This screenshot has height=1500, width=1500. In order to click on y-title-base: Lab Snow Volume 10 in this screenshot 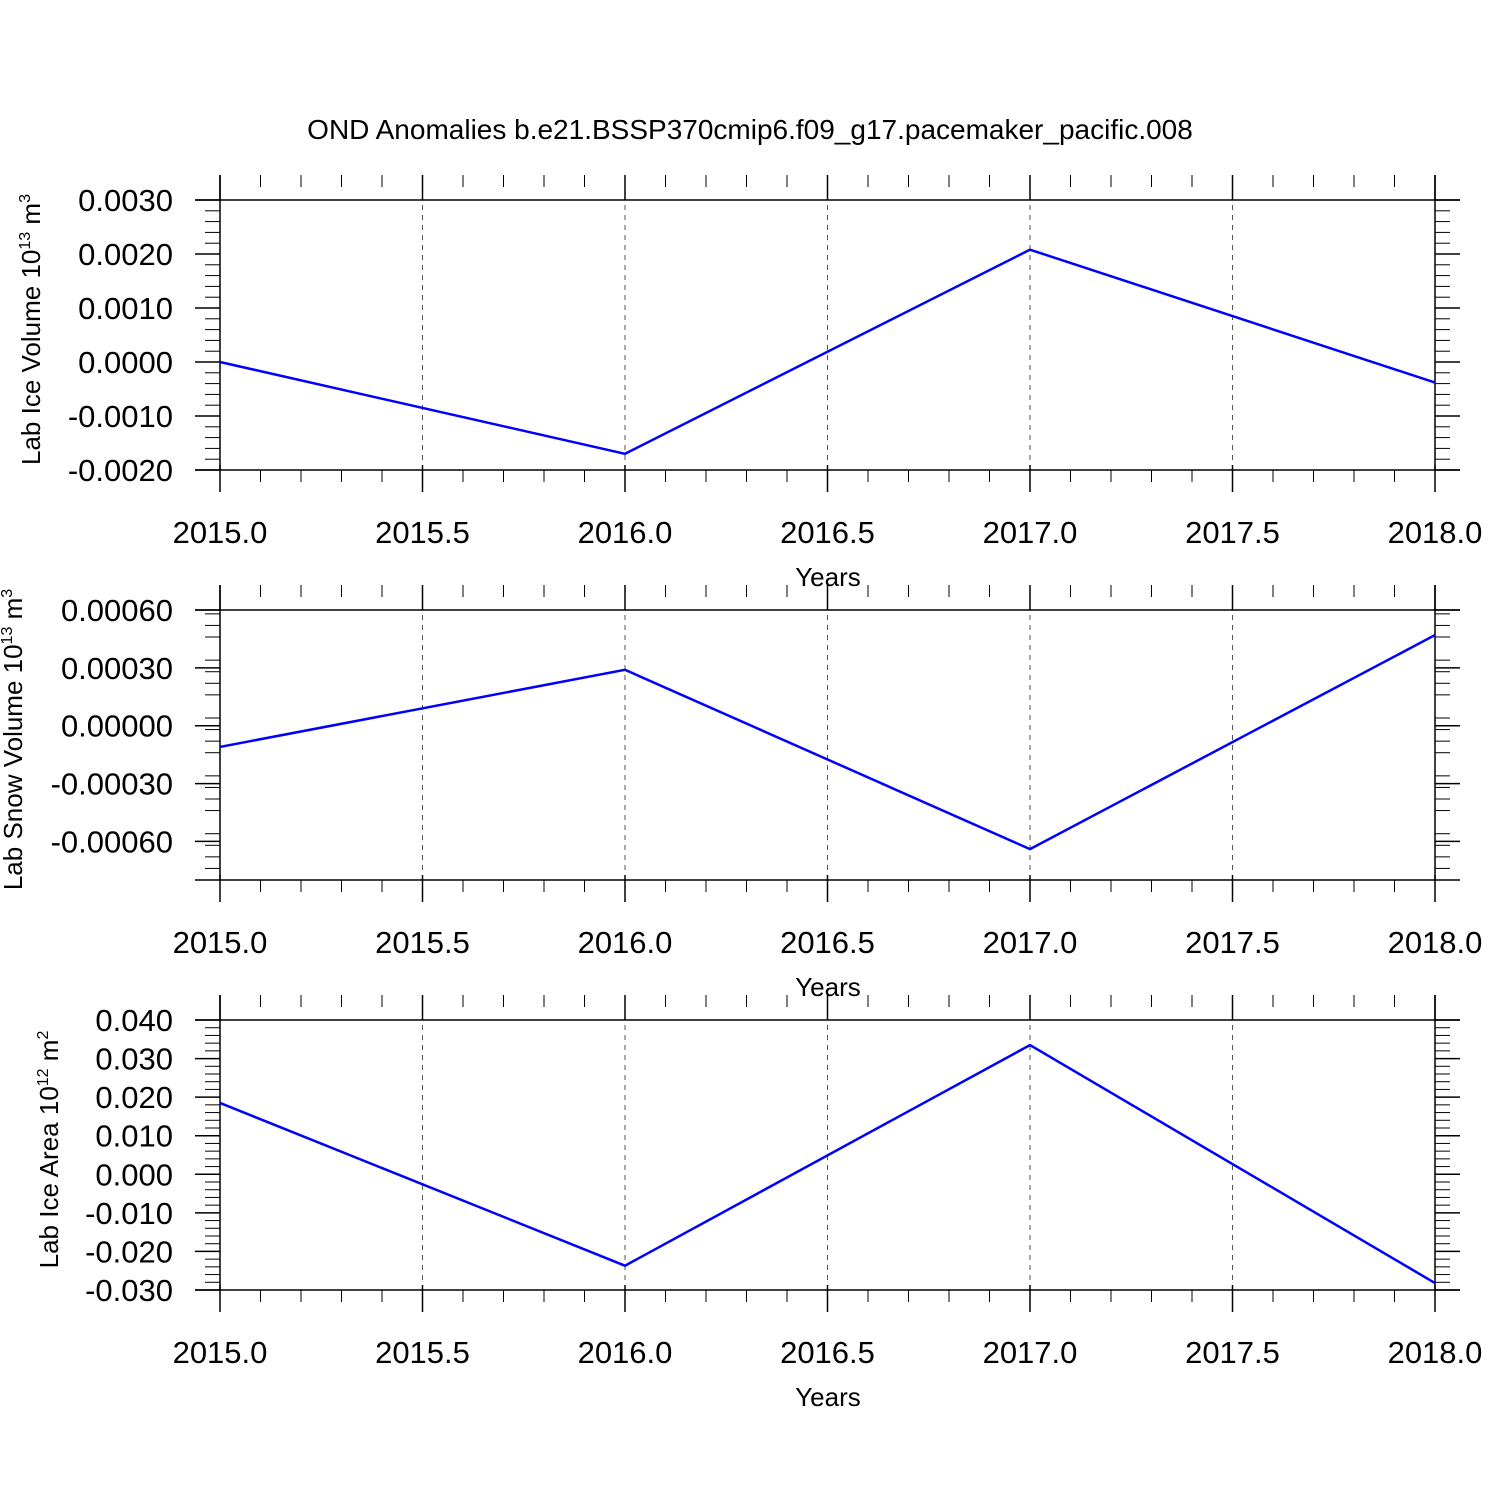, I will do `click(14, 767)`.